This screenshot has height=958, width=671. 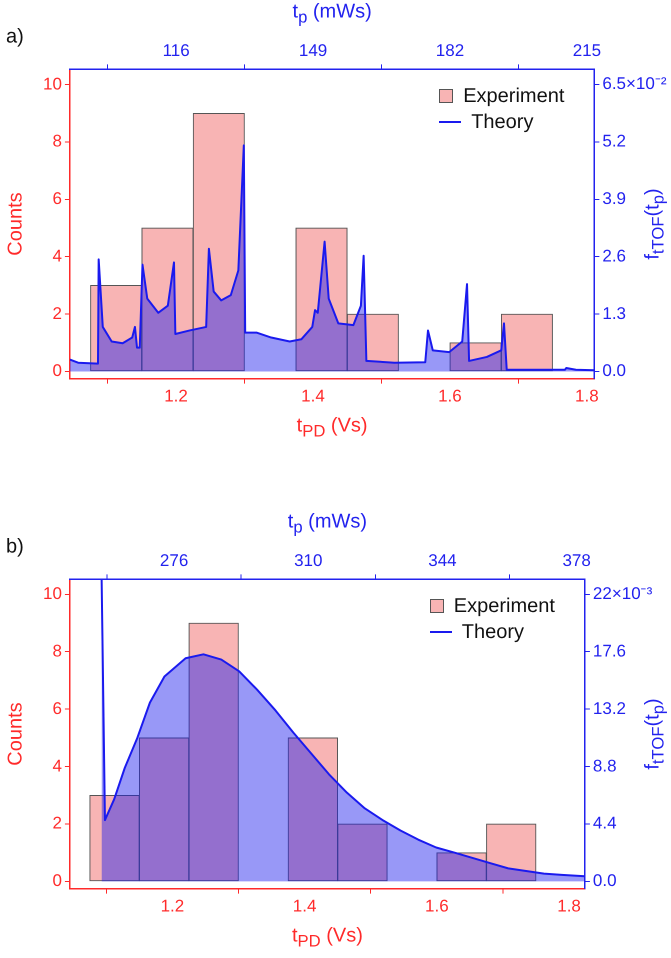 What do you see at coordinates (614, 256) in the screenshot?
I see `y2-tick-label: 2.6` at bounding box center [614, 256].